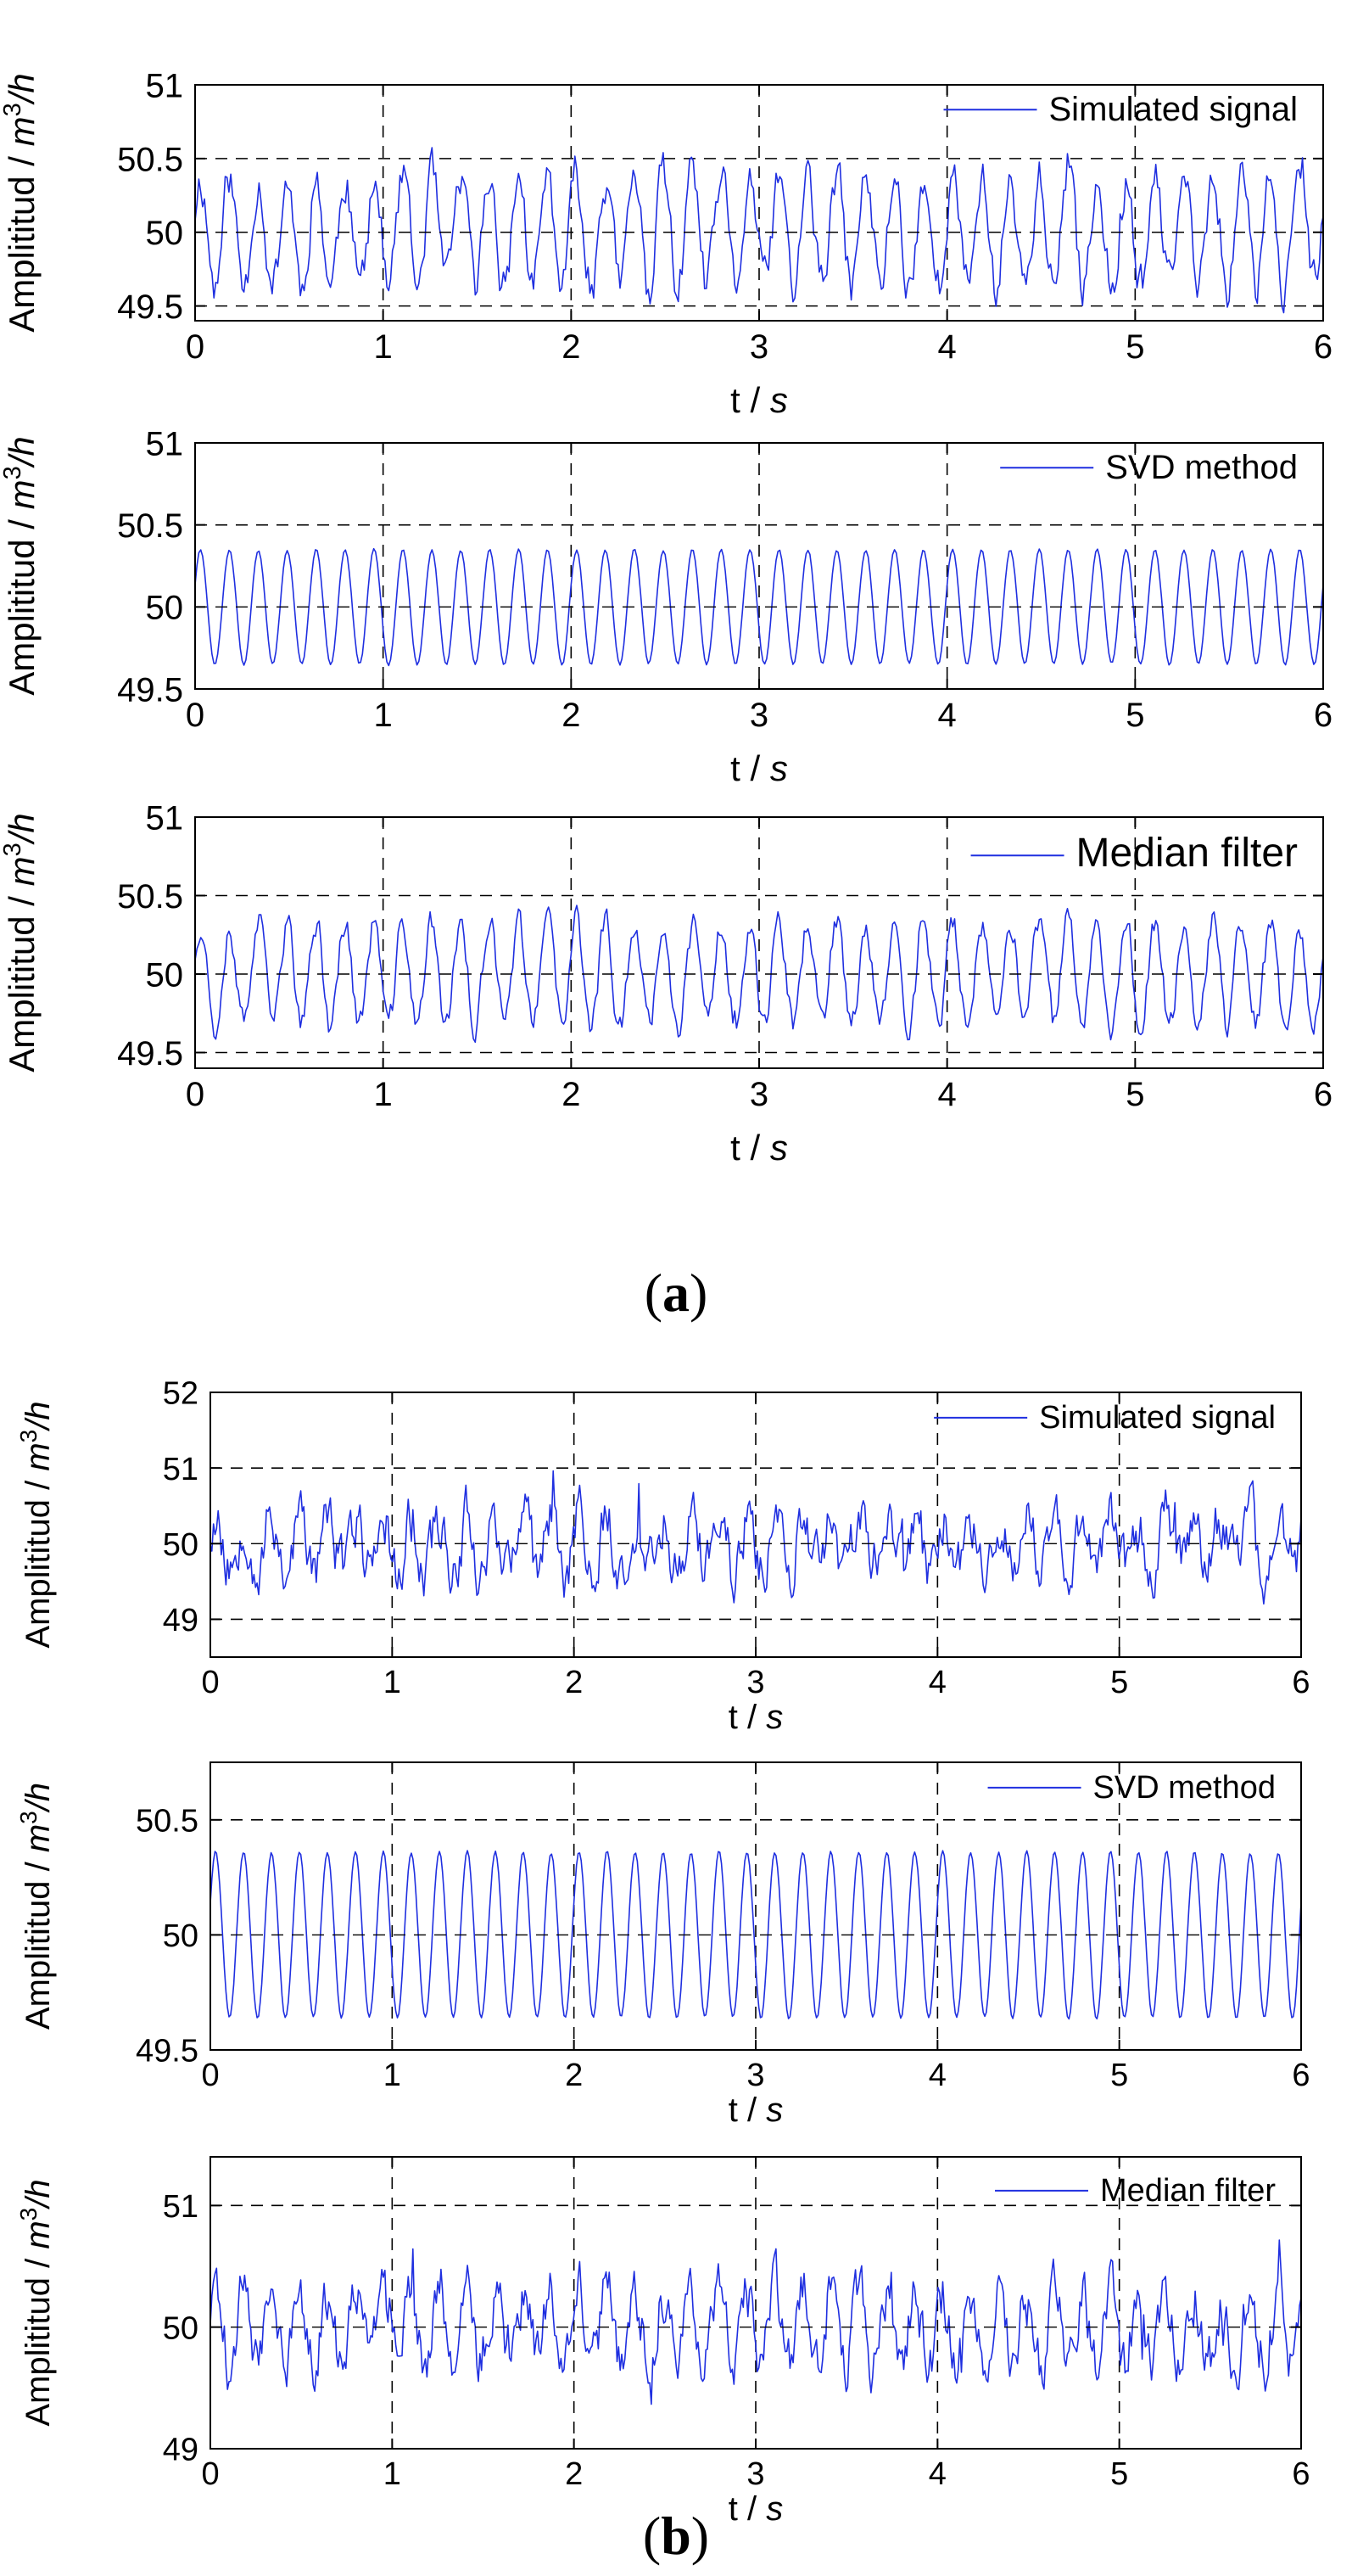 Image resolution: width=1352 pixels, height=2576 pixels. What do you see at coordinates (676, 2536) in the screenshot?
I see `caption-b-letter: b` at bounding box center [676, 2536].